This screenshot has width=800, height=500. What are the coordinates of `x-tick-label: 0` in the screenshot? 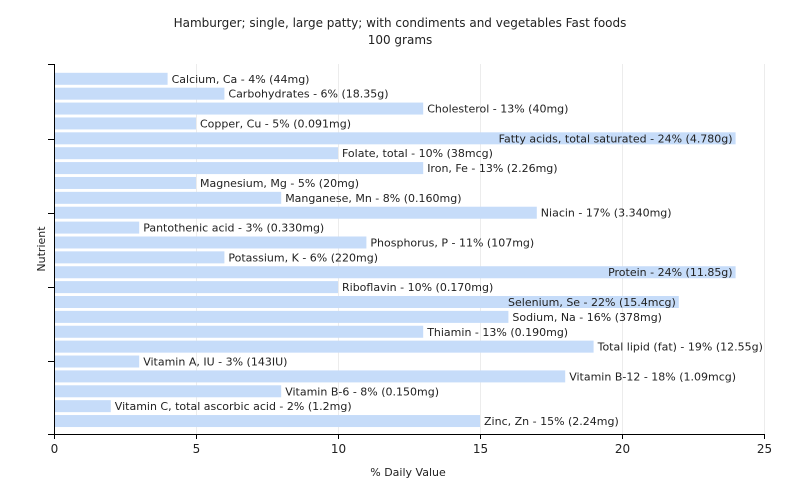 It's located at (55, 449).